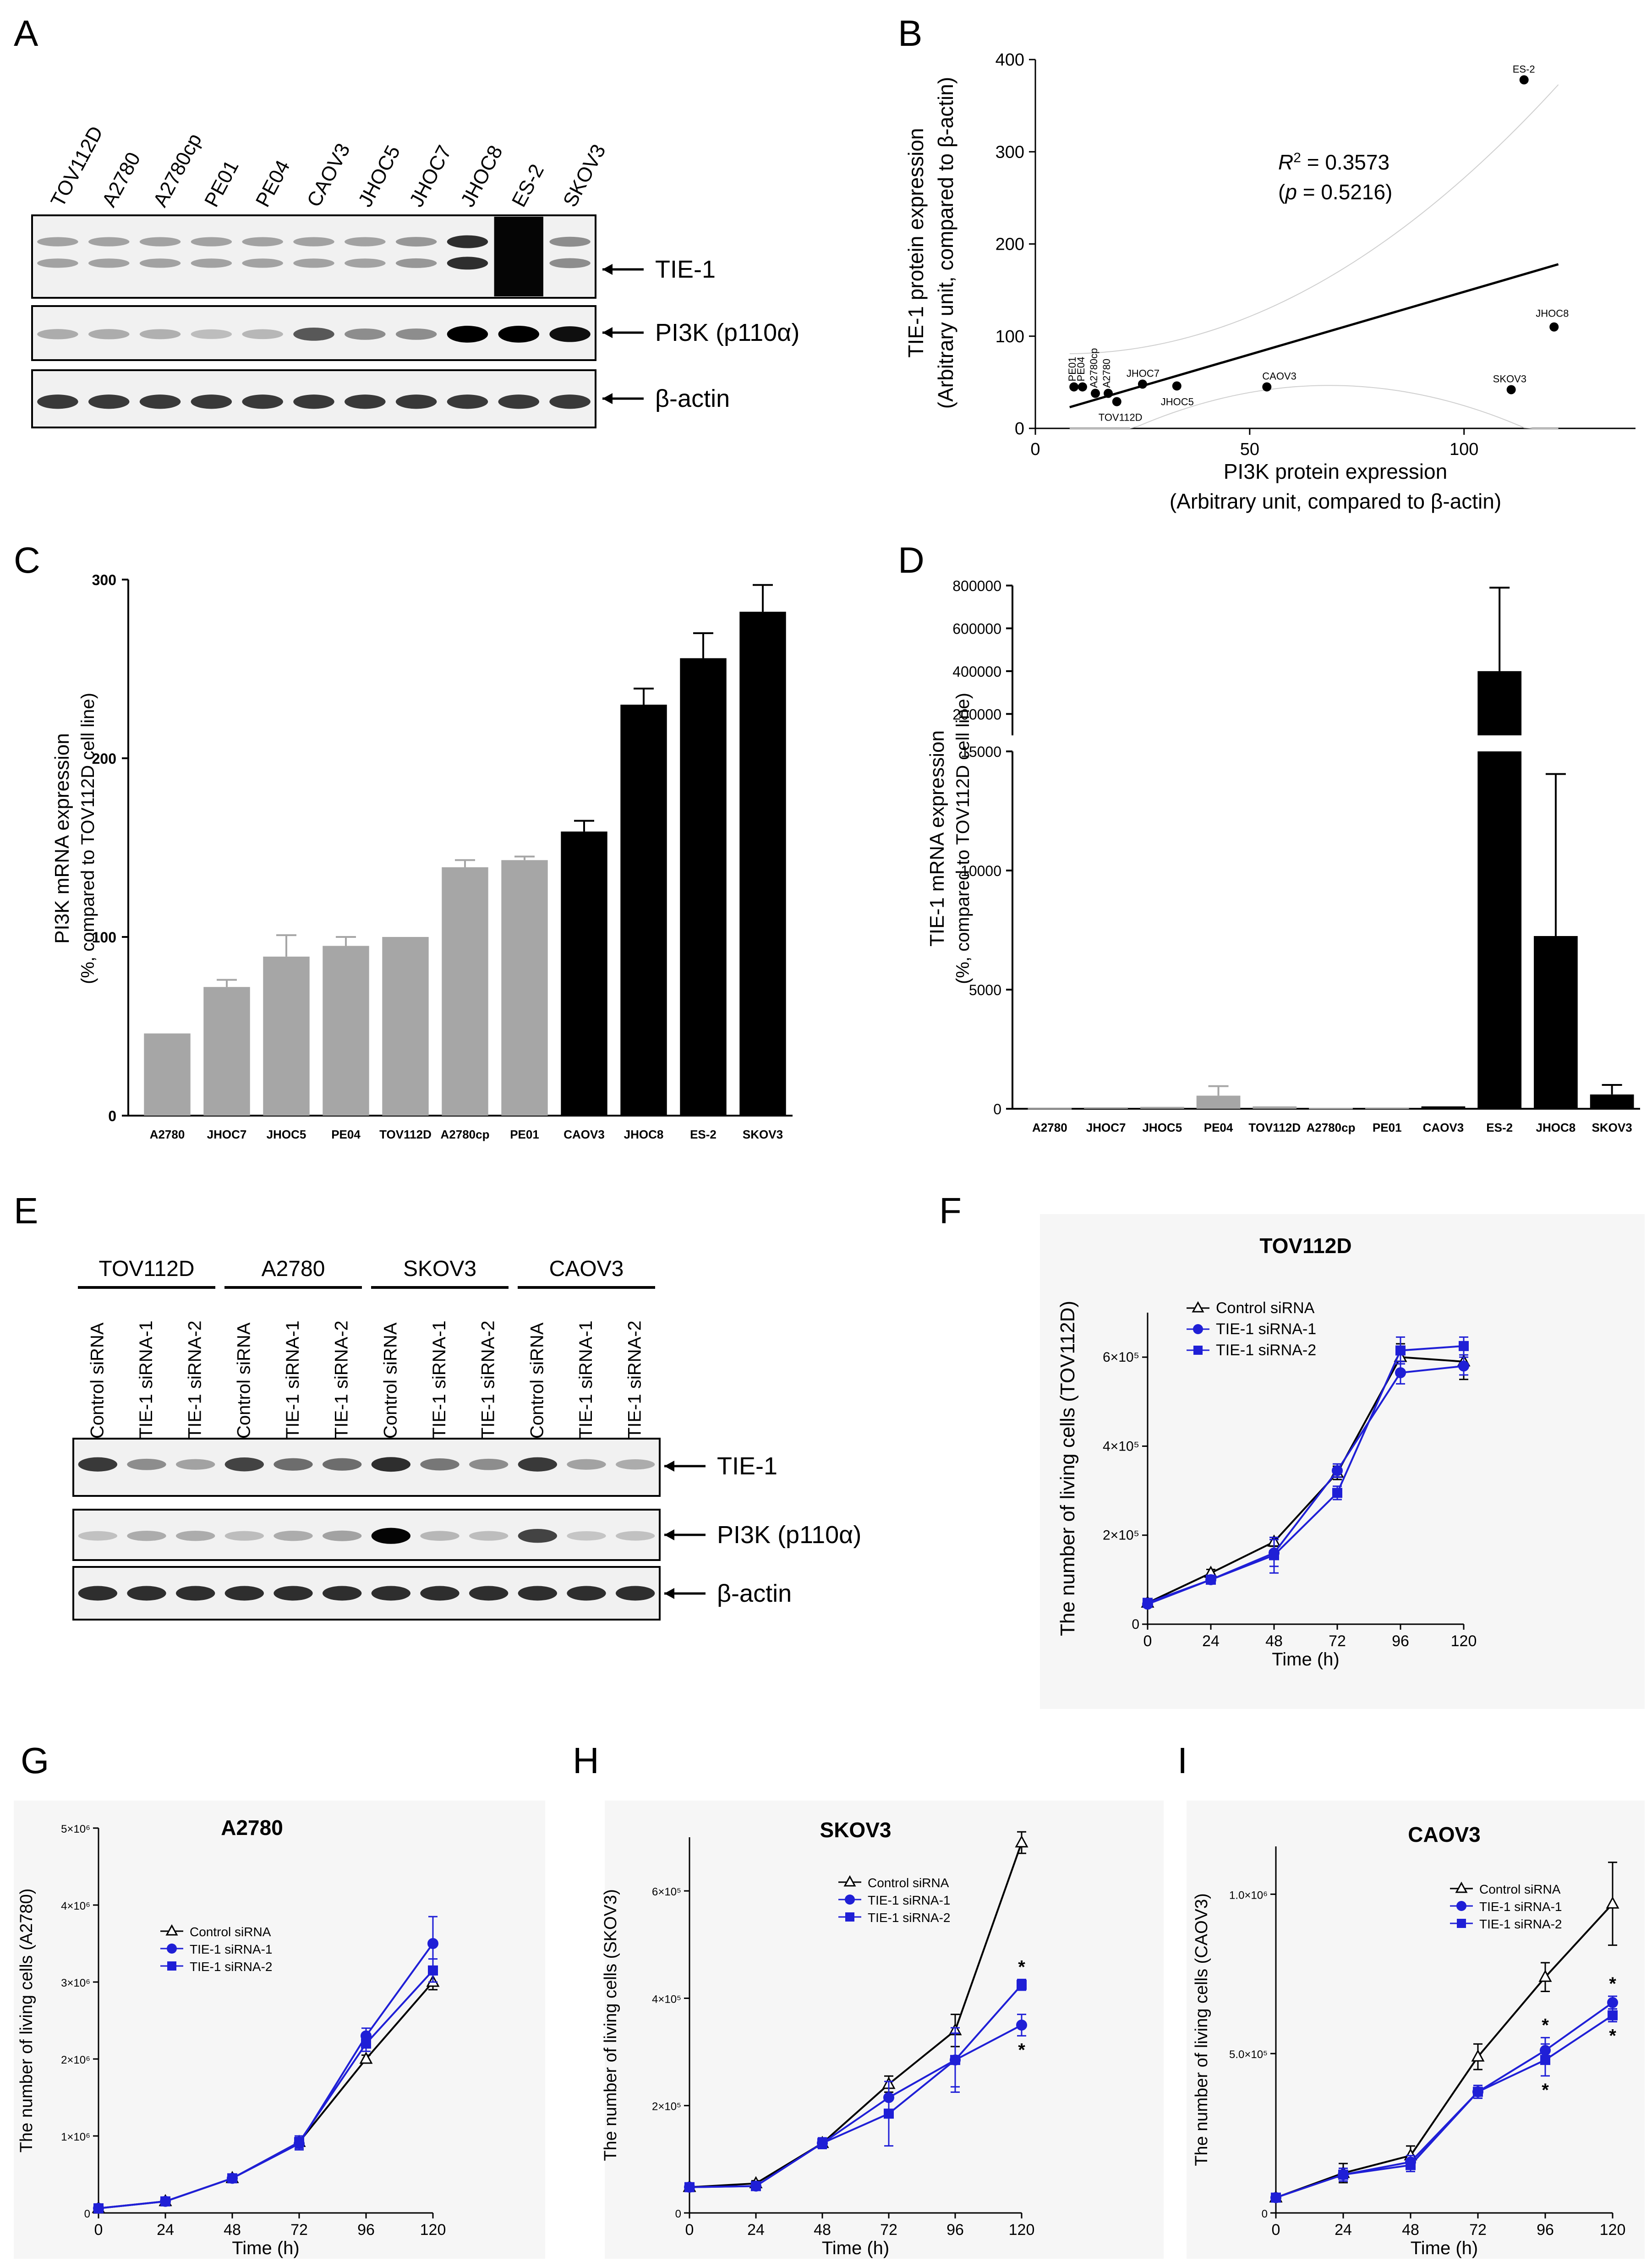 This screenshot has width=1652, height=2267. I want to click on g-y-tick-label: 3×10⁶, so click(75, 1983).